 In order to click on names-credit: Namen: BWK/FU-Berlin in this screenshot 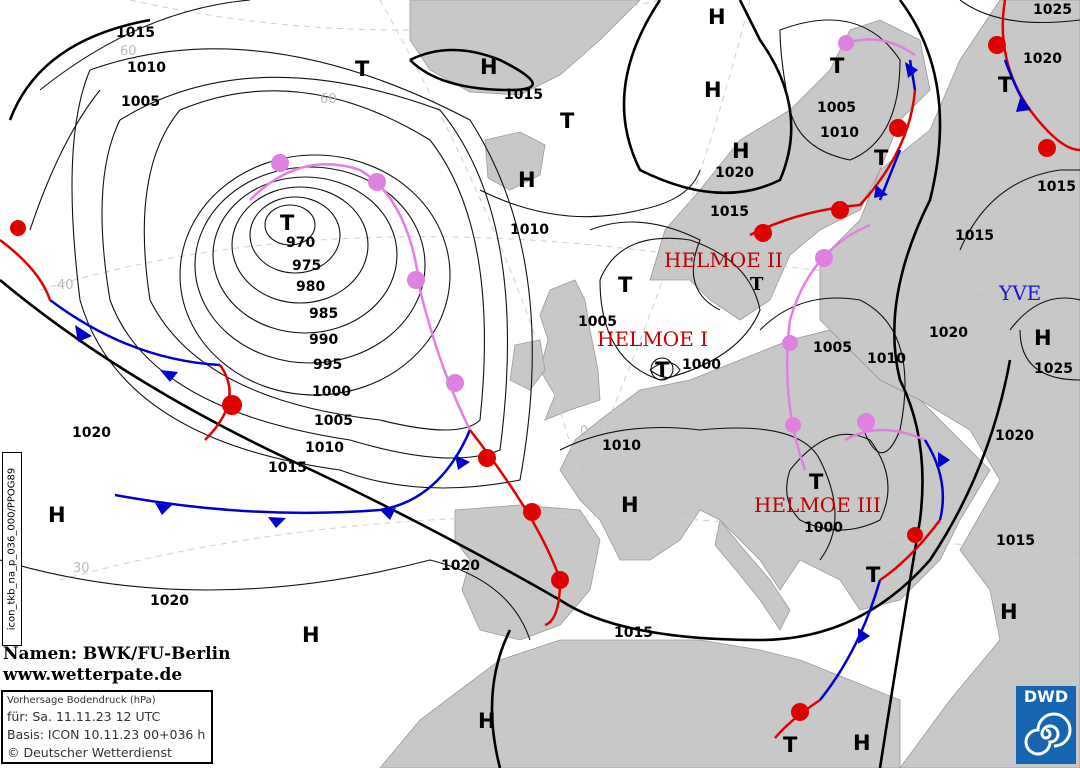, I will do `click(117, 654)`.